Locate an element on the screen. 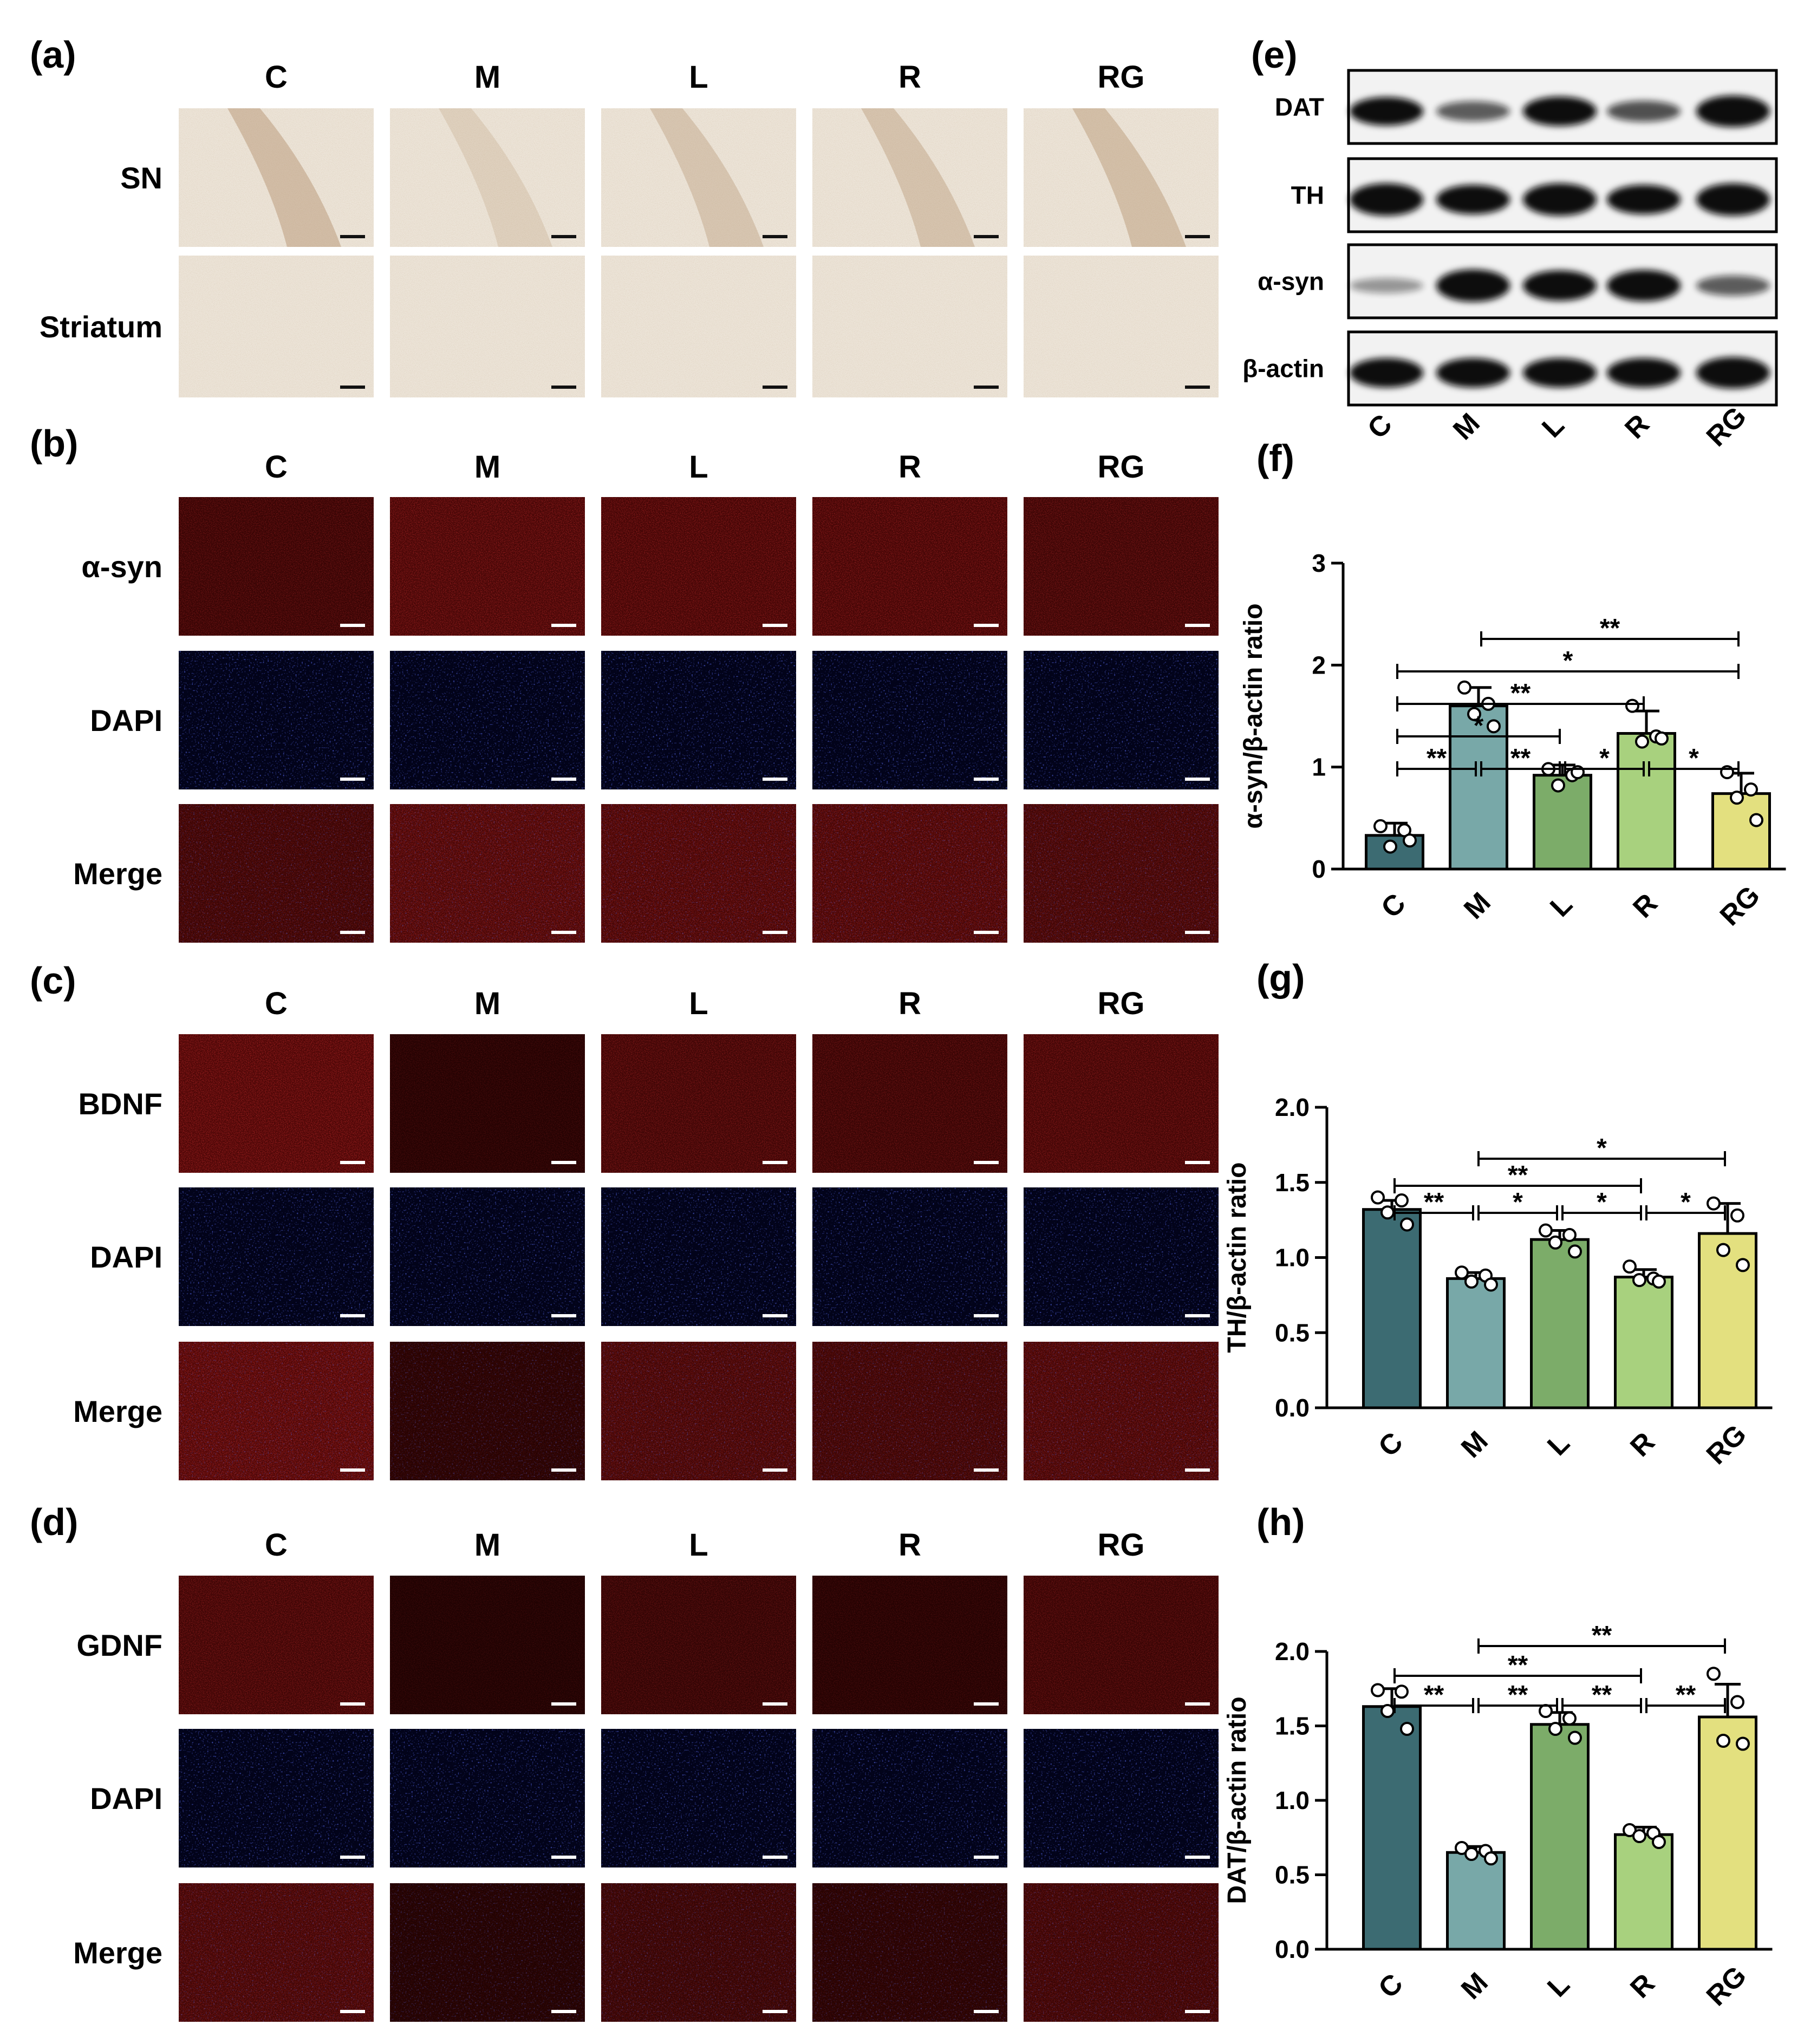 Image resolution: width=1817 pixels, height=2044 pixels. lane-label: C is located at coordinates (1380, 426).